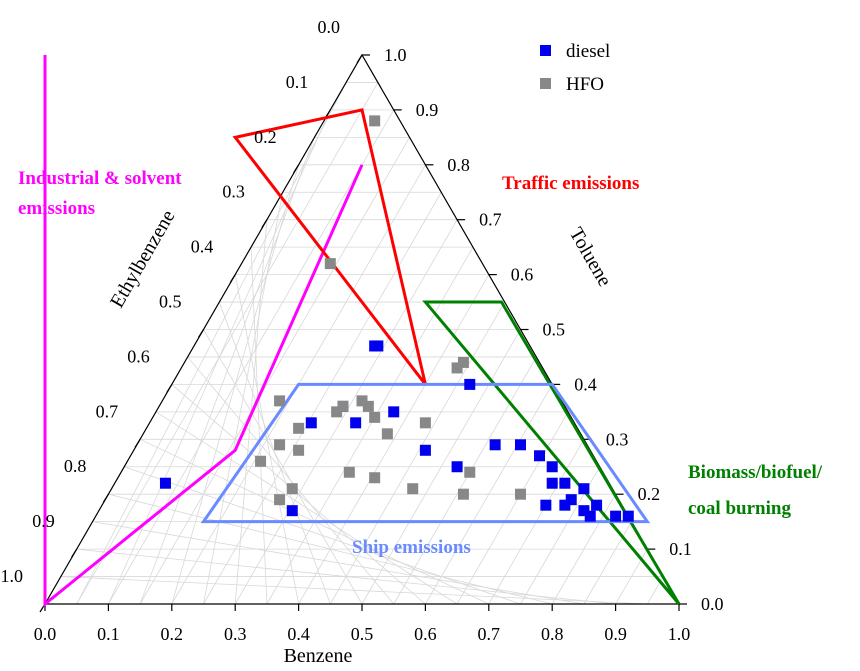  I want to click on bottom-axis-title: Benzene, so click(318, 655).